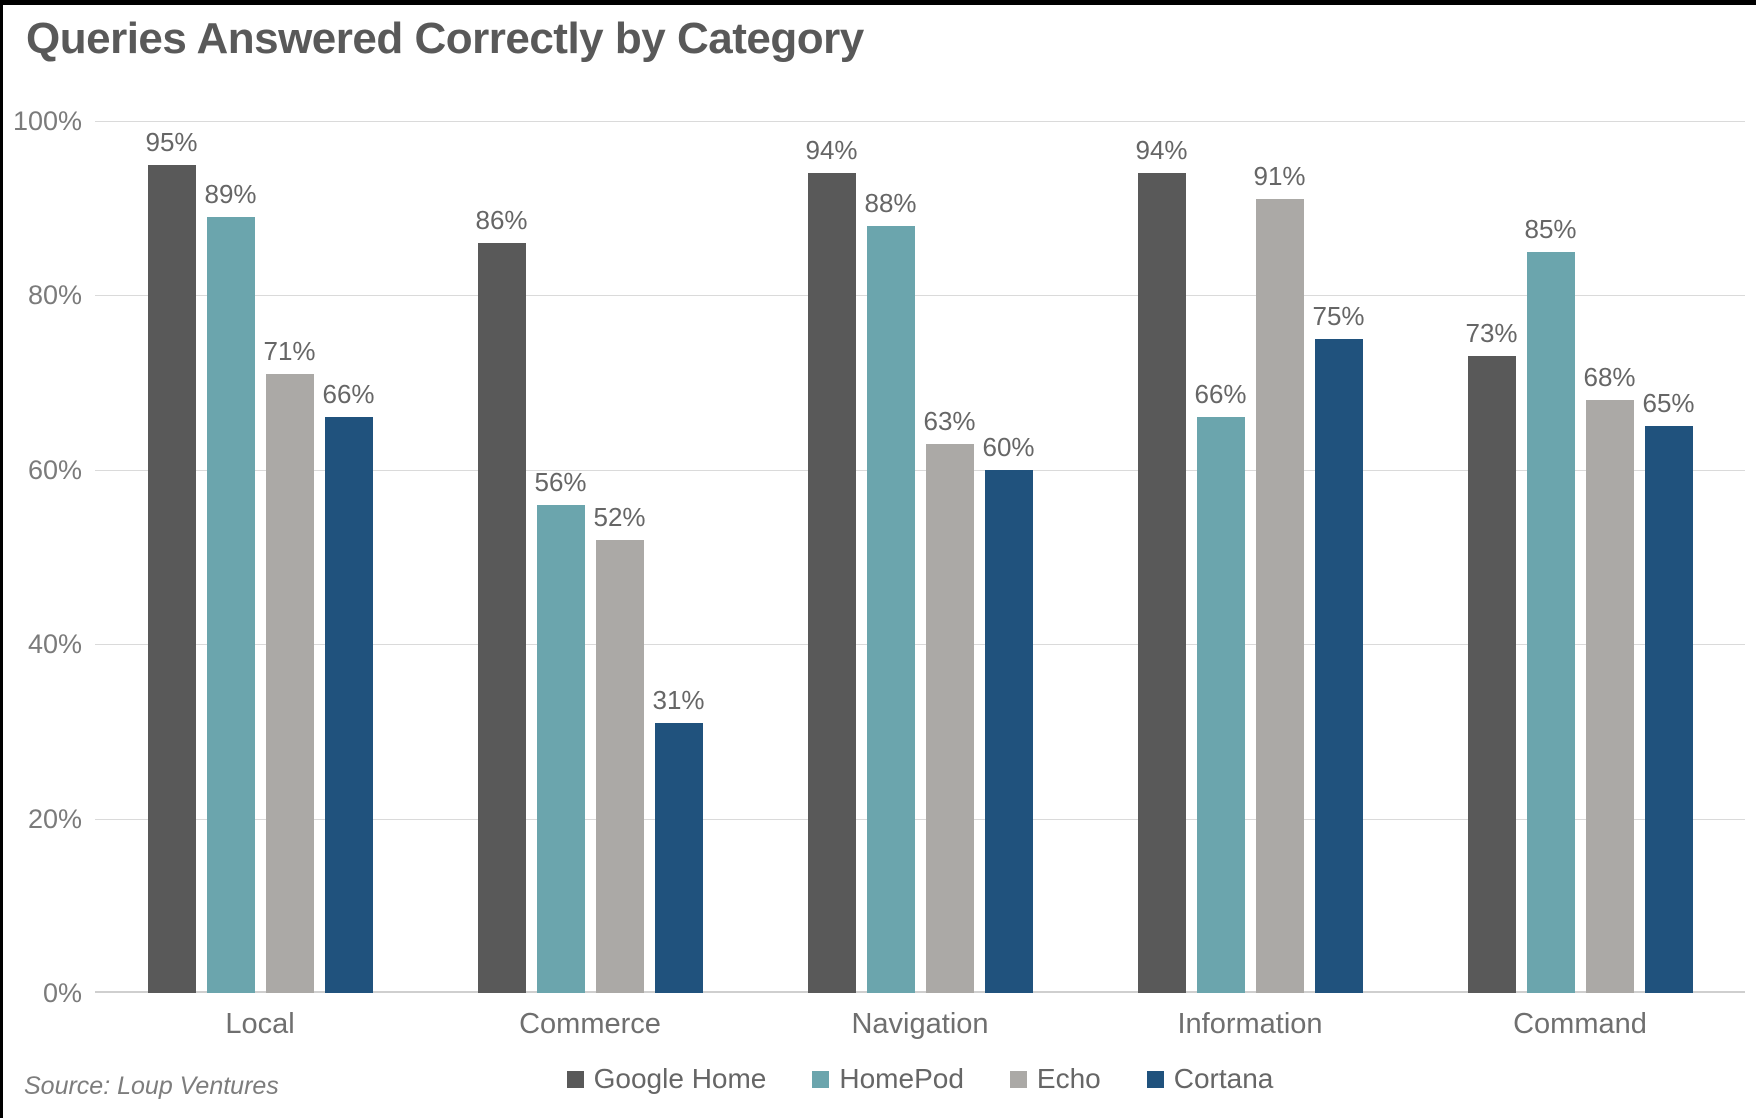  I want to click on legend-label: HomePod, so click(901, 1078).